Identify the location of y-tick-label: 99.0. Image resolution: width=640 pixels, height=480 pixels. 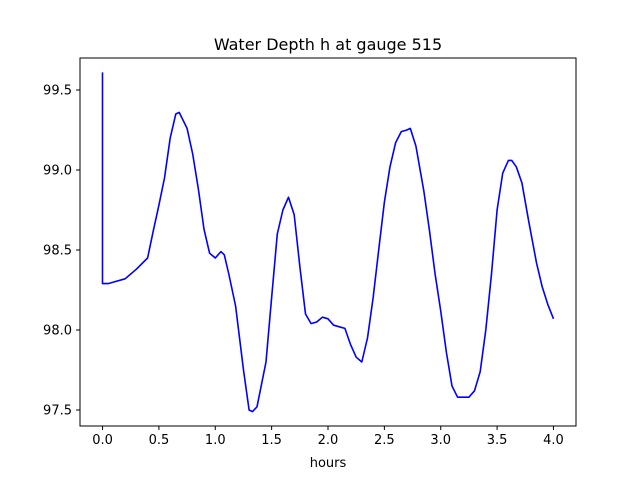
(57, 171).